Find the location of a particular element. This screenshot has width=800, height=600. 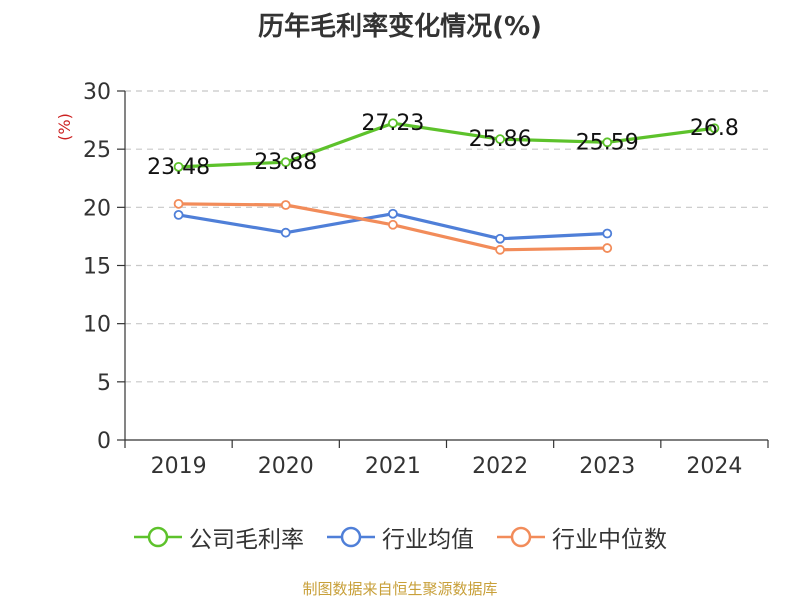

data-label: 23.88 is located at coordinates (285, 162).